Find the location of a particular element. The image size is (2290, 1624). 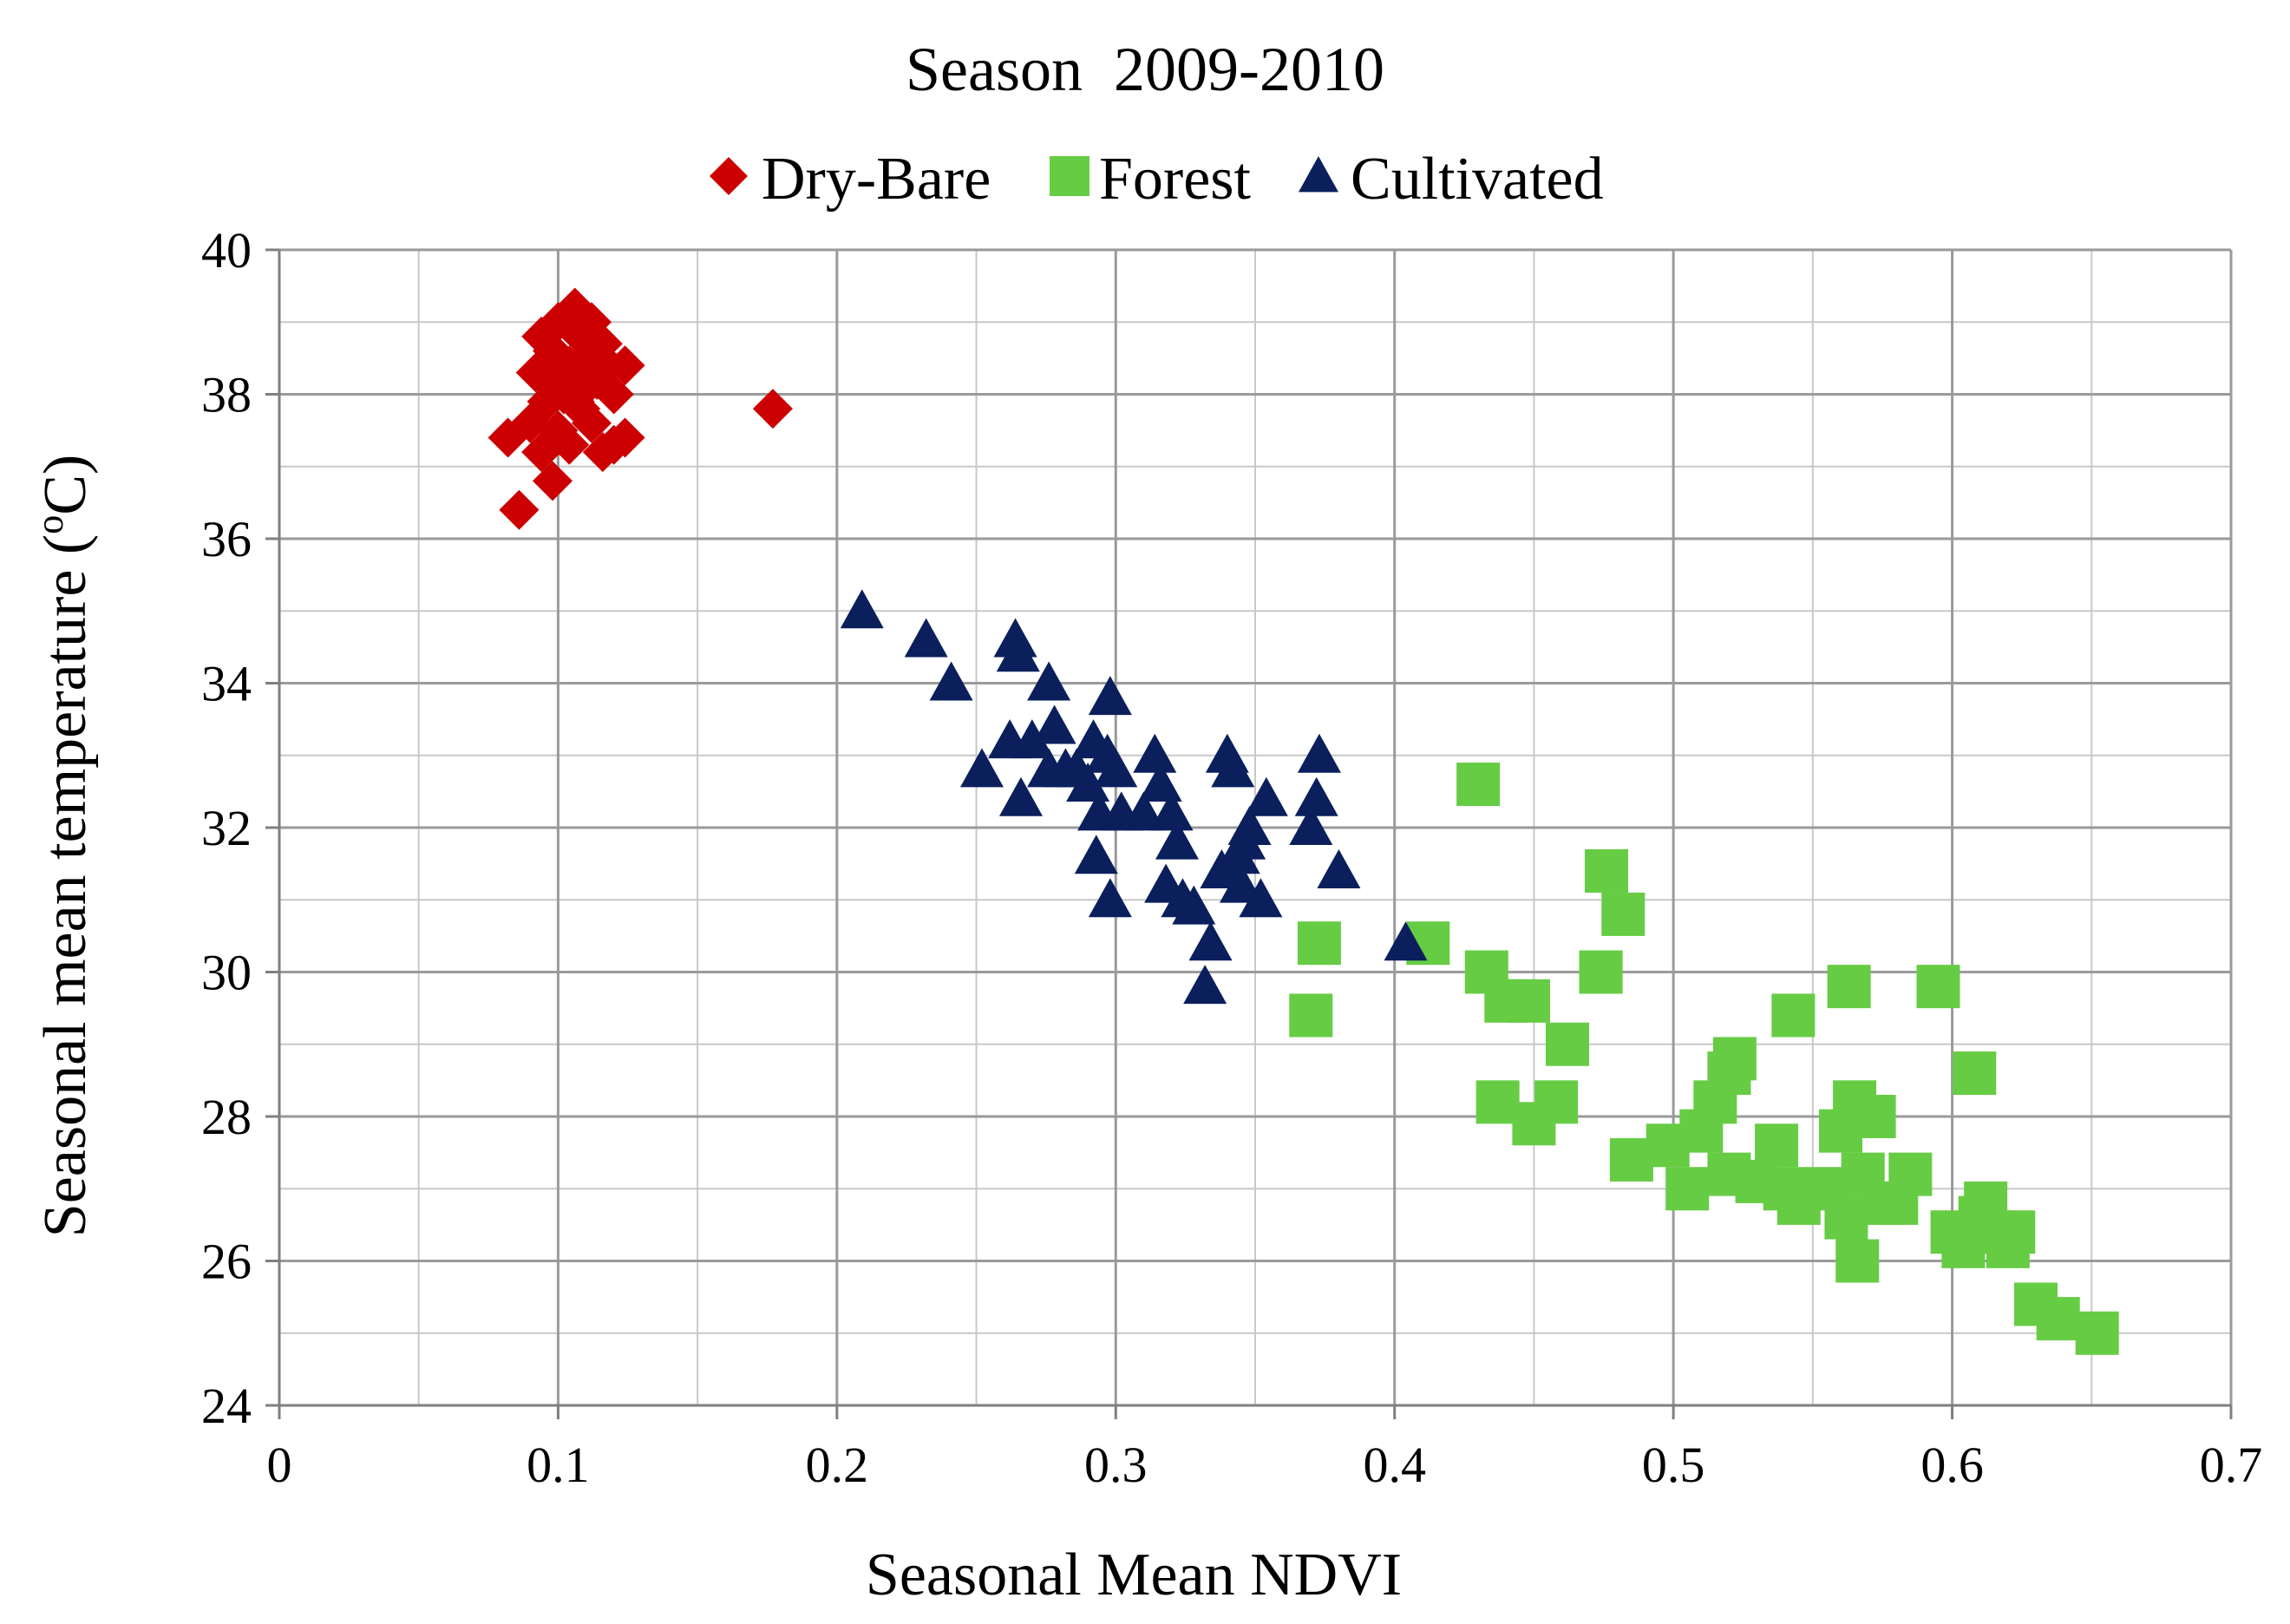

y-tick-label: 36 is located at coordinates (227, 539).